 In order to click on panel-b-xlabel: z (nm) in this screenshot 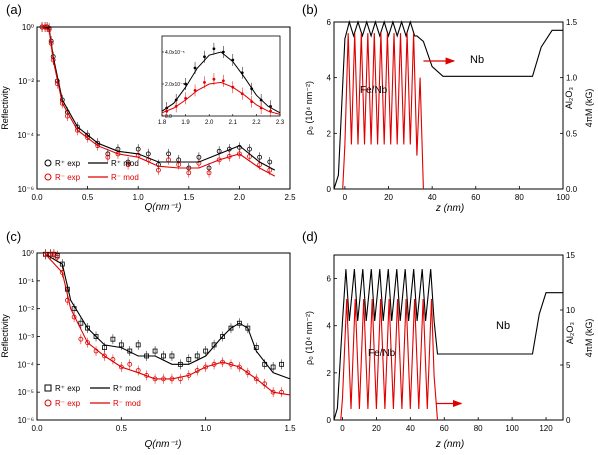, I will do `click(449, 208)`.